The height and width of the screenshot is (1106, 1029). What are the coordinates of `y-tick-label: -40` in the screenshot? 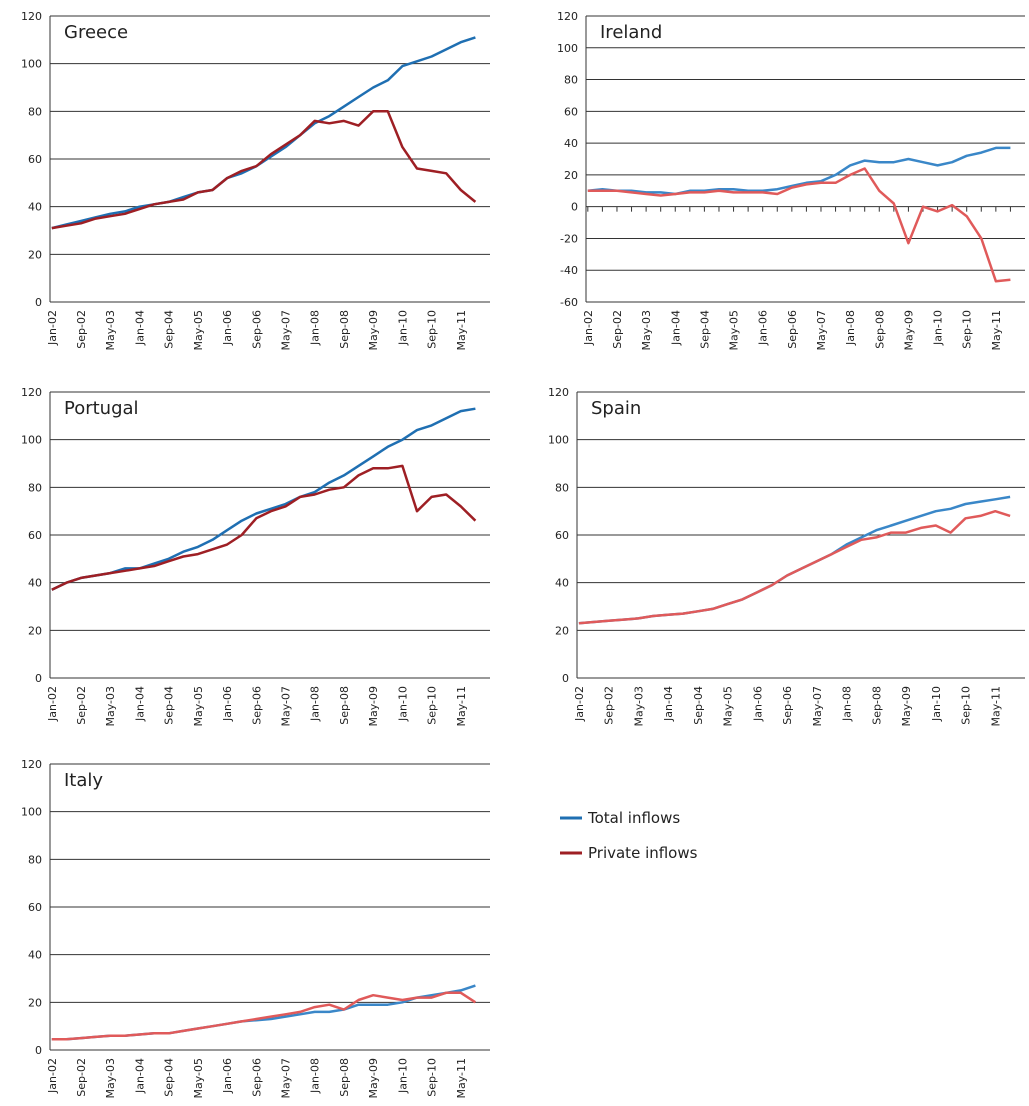 It's located at (569, 270).